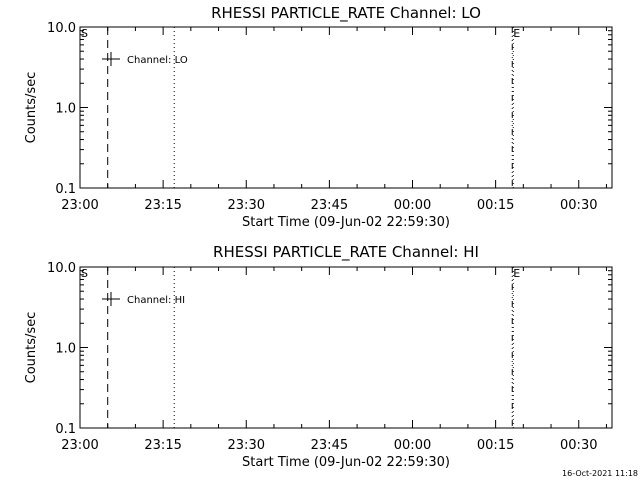  I want to click on legend-label: Channel: LO, so click(157, 60).